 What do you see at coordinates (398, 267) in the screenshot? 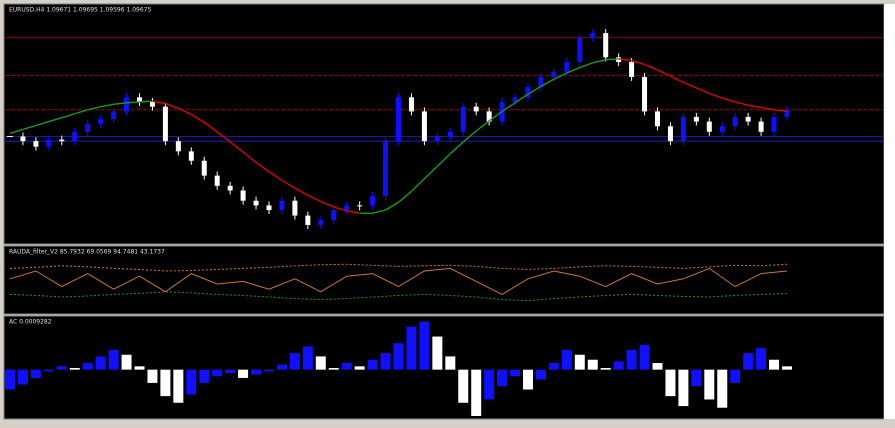
I see `upper-band` at bounding box center [398, 267].